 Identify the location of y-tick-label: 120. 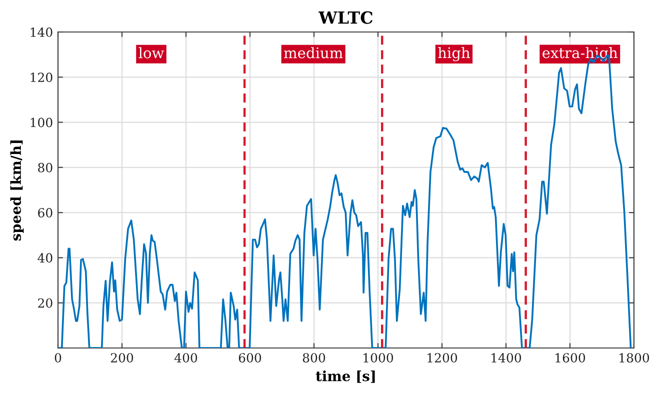
(41, 77).